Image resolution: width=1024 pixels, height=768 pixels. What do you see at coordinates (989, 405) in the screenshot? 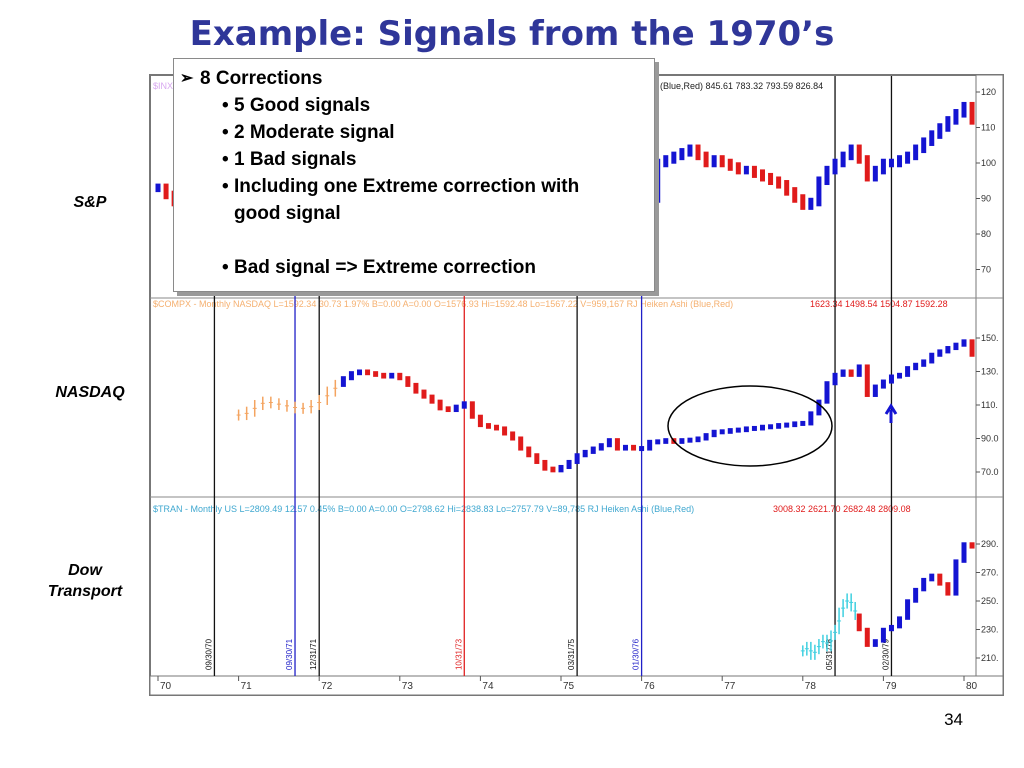
I see `nasdaq-y-tick-label: 110.` at bounding box center [989, 405].